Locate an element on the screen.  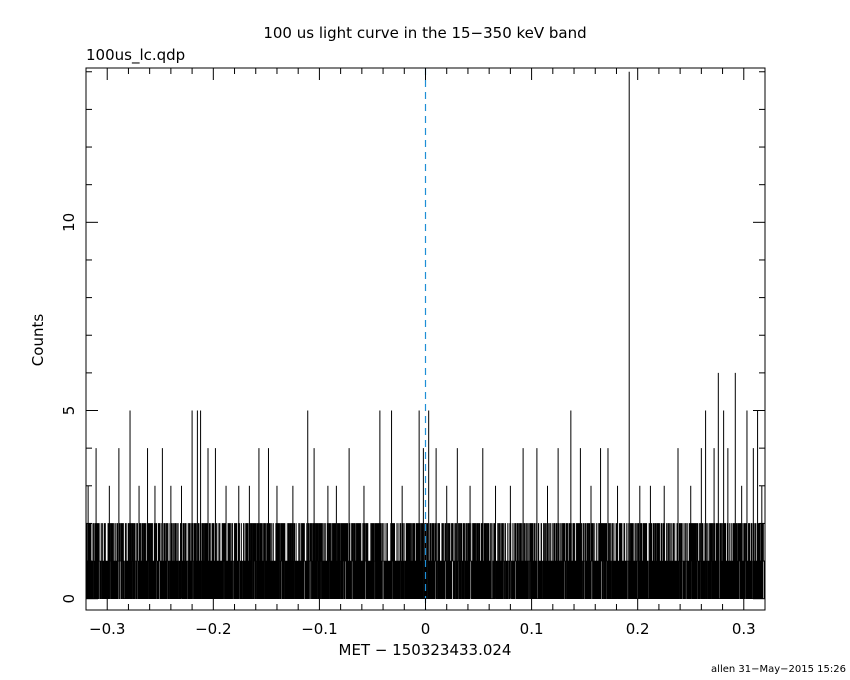
y-tick-label: 0 is located at coordinates (69, 599).